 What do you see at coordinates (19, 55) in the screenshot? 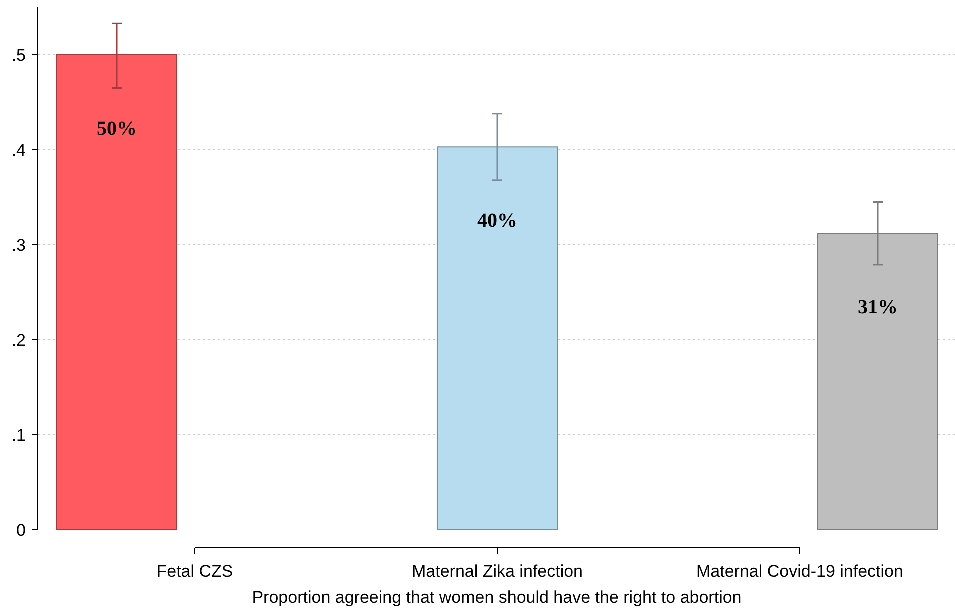
I see `y-tick-label: .5` at bounding box center [19, 55].